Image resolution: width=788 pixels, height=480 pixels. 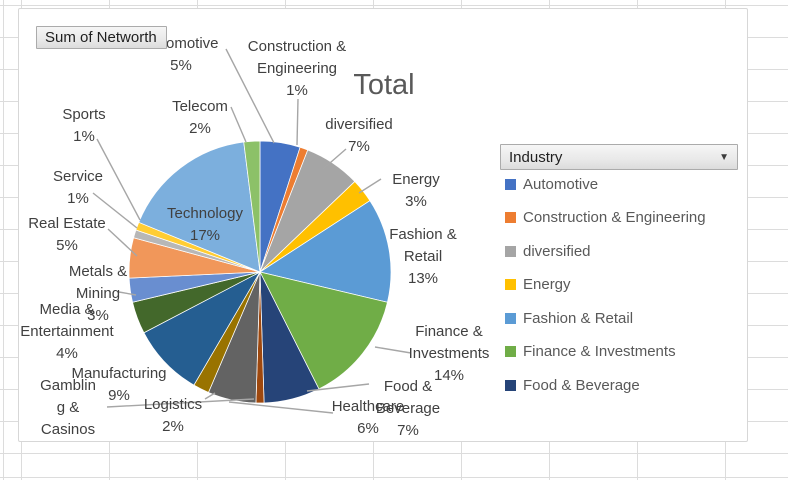 What do you see at coordinates (384, 85) in the screenshot?
I see `chart-title: Total` at bounding box center [384, 85].